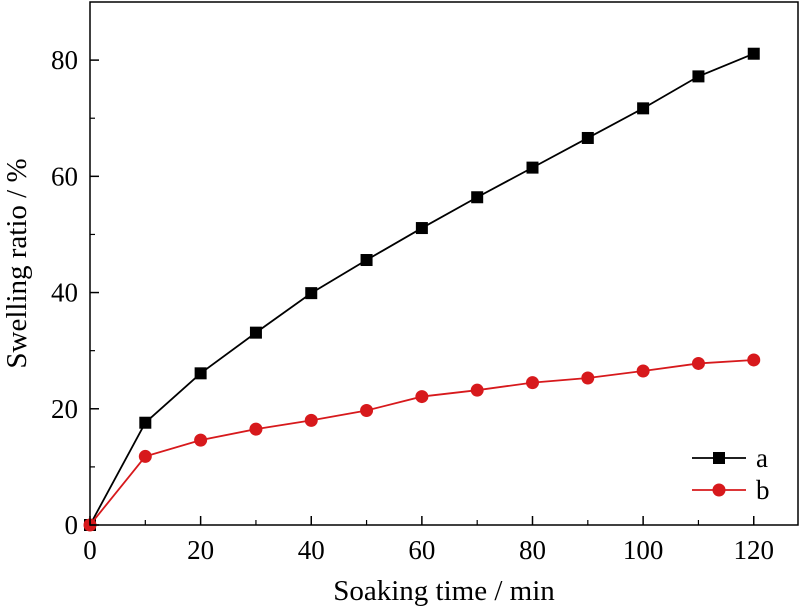 This screenshot has width=800, height=610. What do you see at coordinates (64, 293) in the screenshot?
I see `y-tick-label: 40` at bounding box center [64, 293].